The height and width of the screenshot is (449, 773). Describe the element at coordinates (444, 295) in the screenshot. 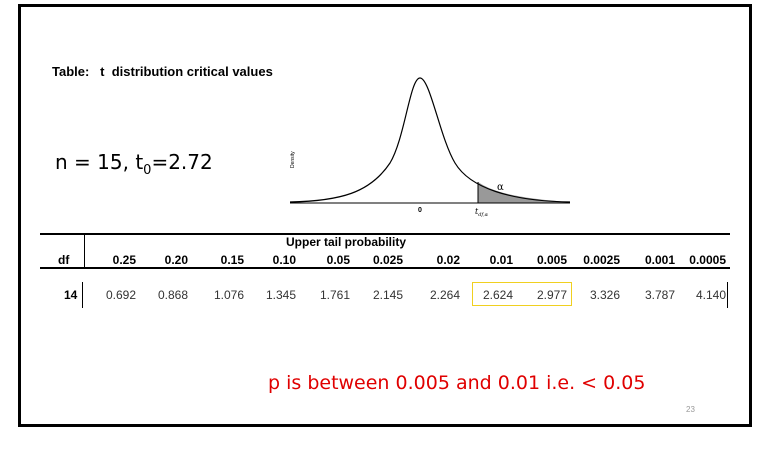

I see `table-cell: 2.264` at that location.